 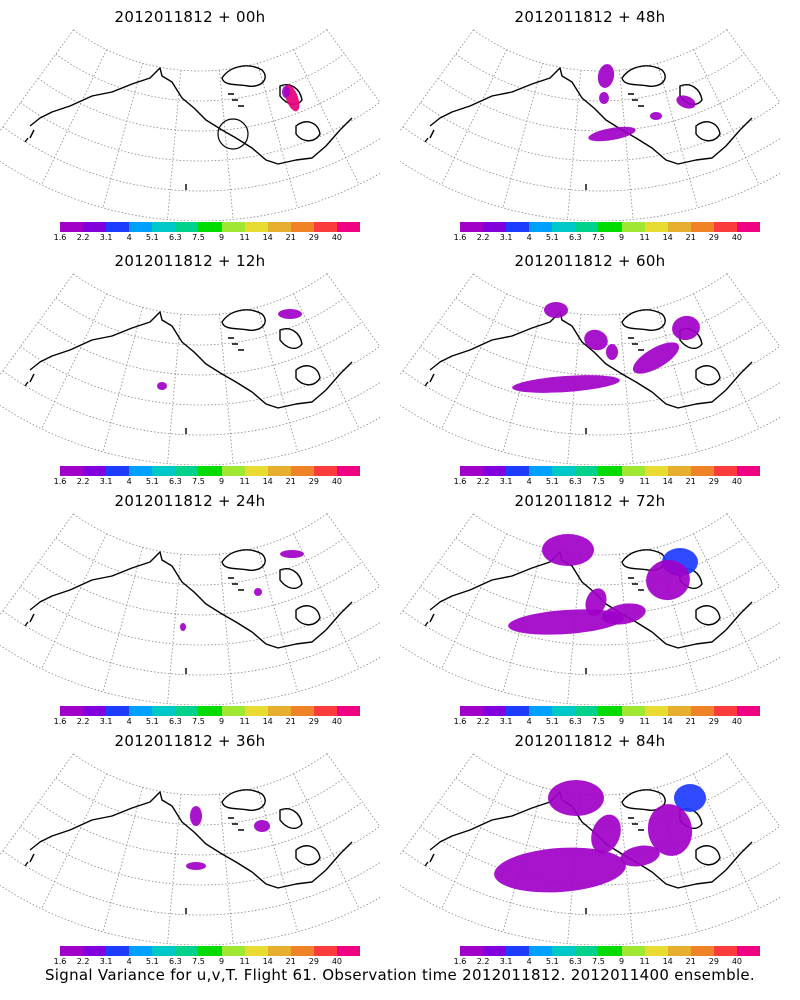 I want to click on colorbar-tick-label: 11, so click(x=244, y=237).